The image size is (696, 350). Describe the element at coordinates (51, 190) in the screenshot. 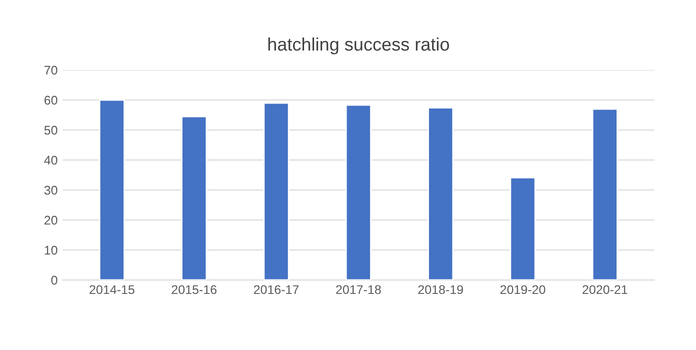

I see `y-tick-label: 30` at that location.